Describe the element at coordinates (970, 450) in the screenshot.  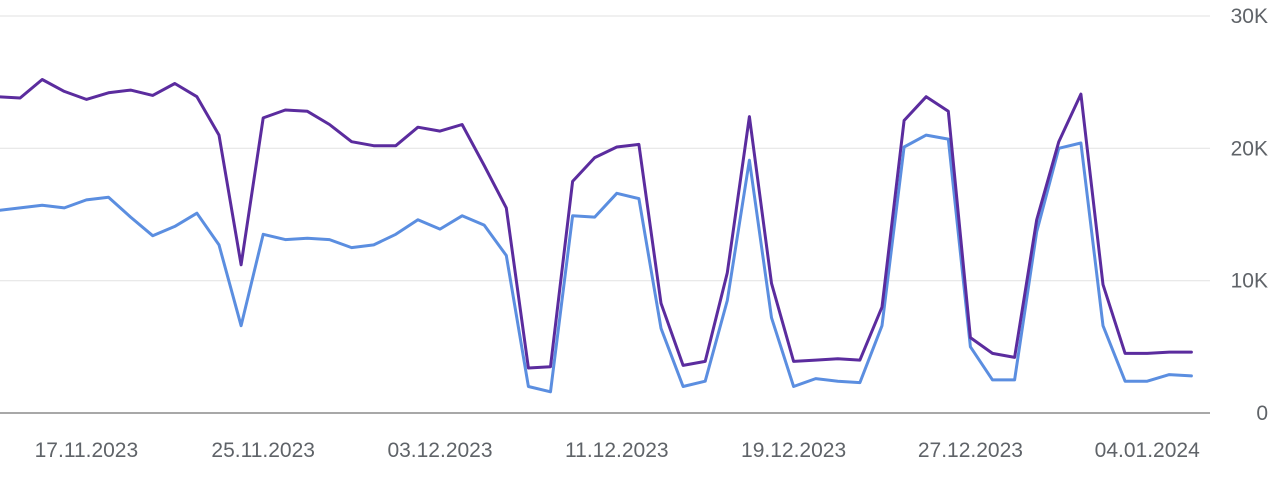
I see `x-tick-label: 27.12.2023` at that location.